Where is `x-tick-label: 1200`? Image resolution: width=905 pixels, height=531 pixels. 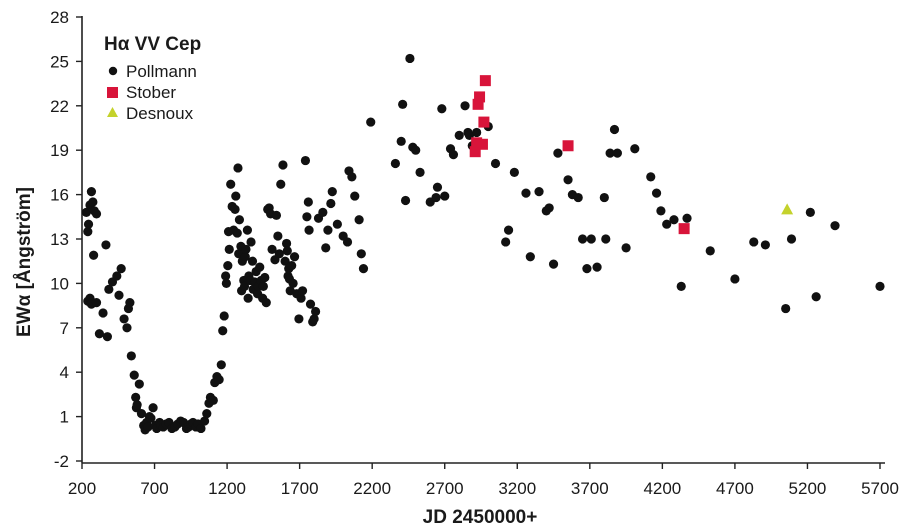
x-tick-label: 1200 is located at coordinates (227, 488).